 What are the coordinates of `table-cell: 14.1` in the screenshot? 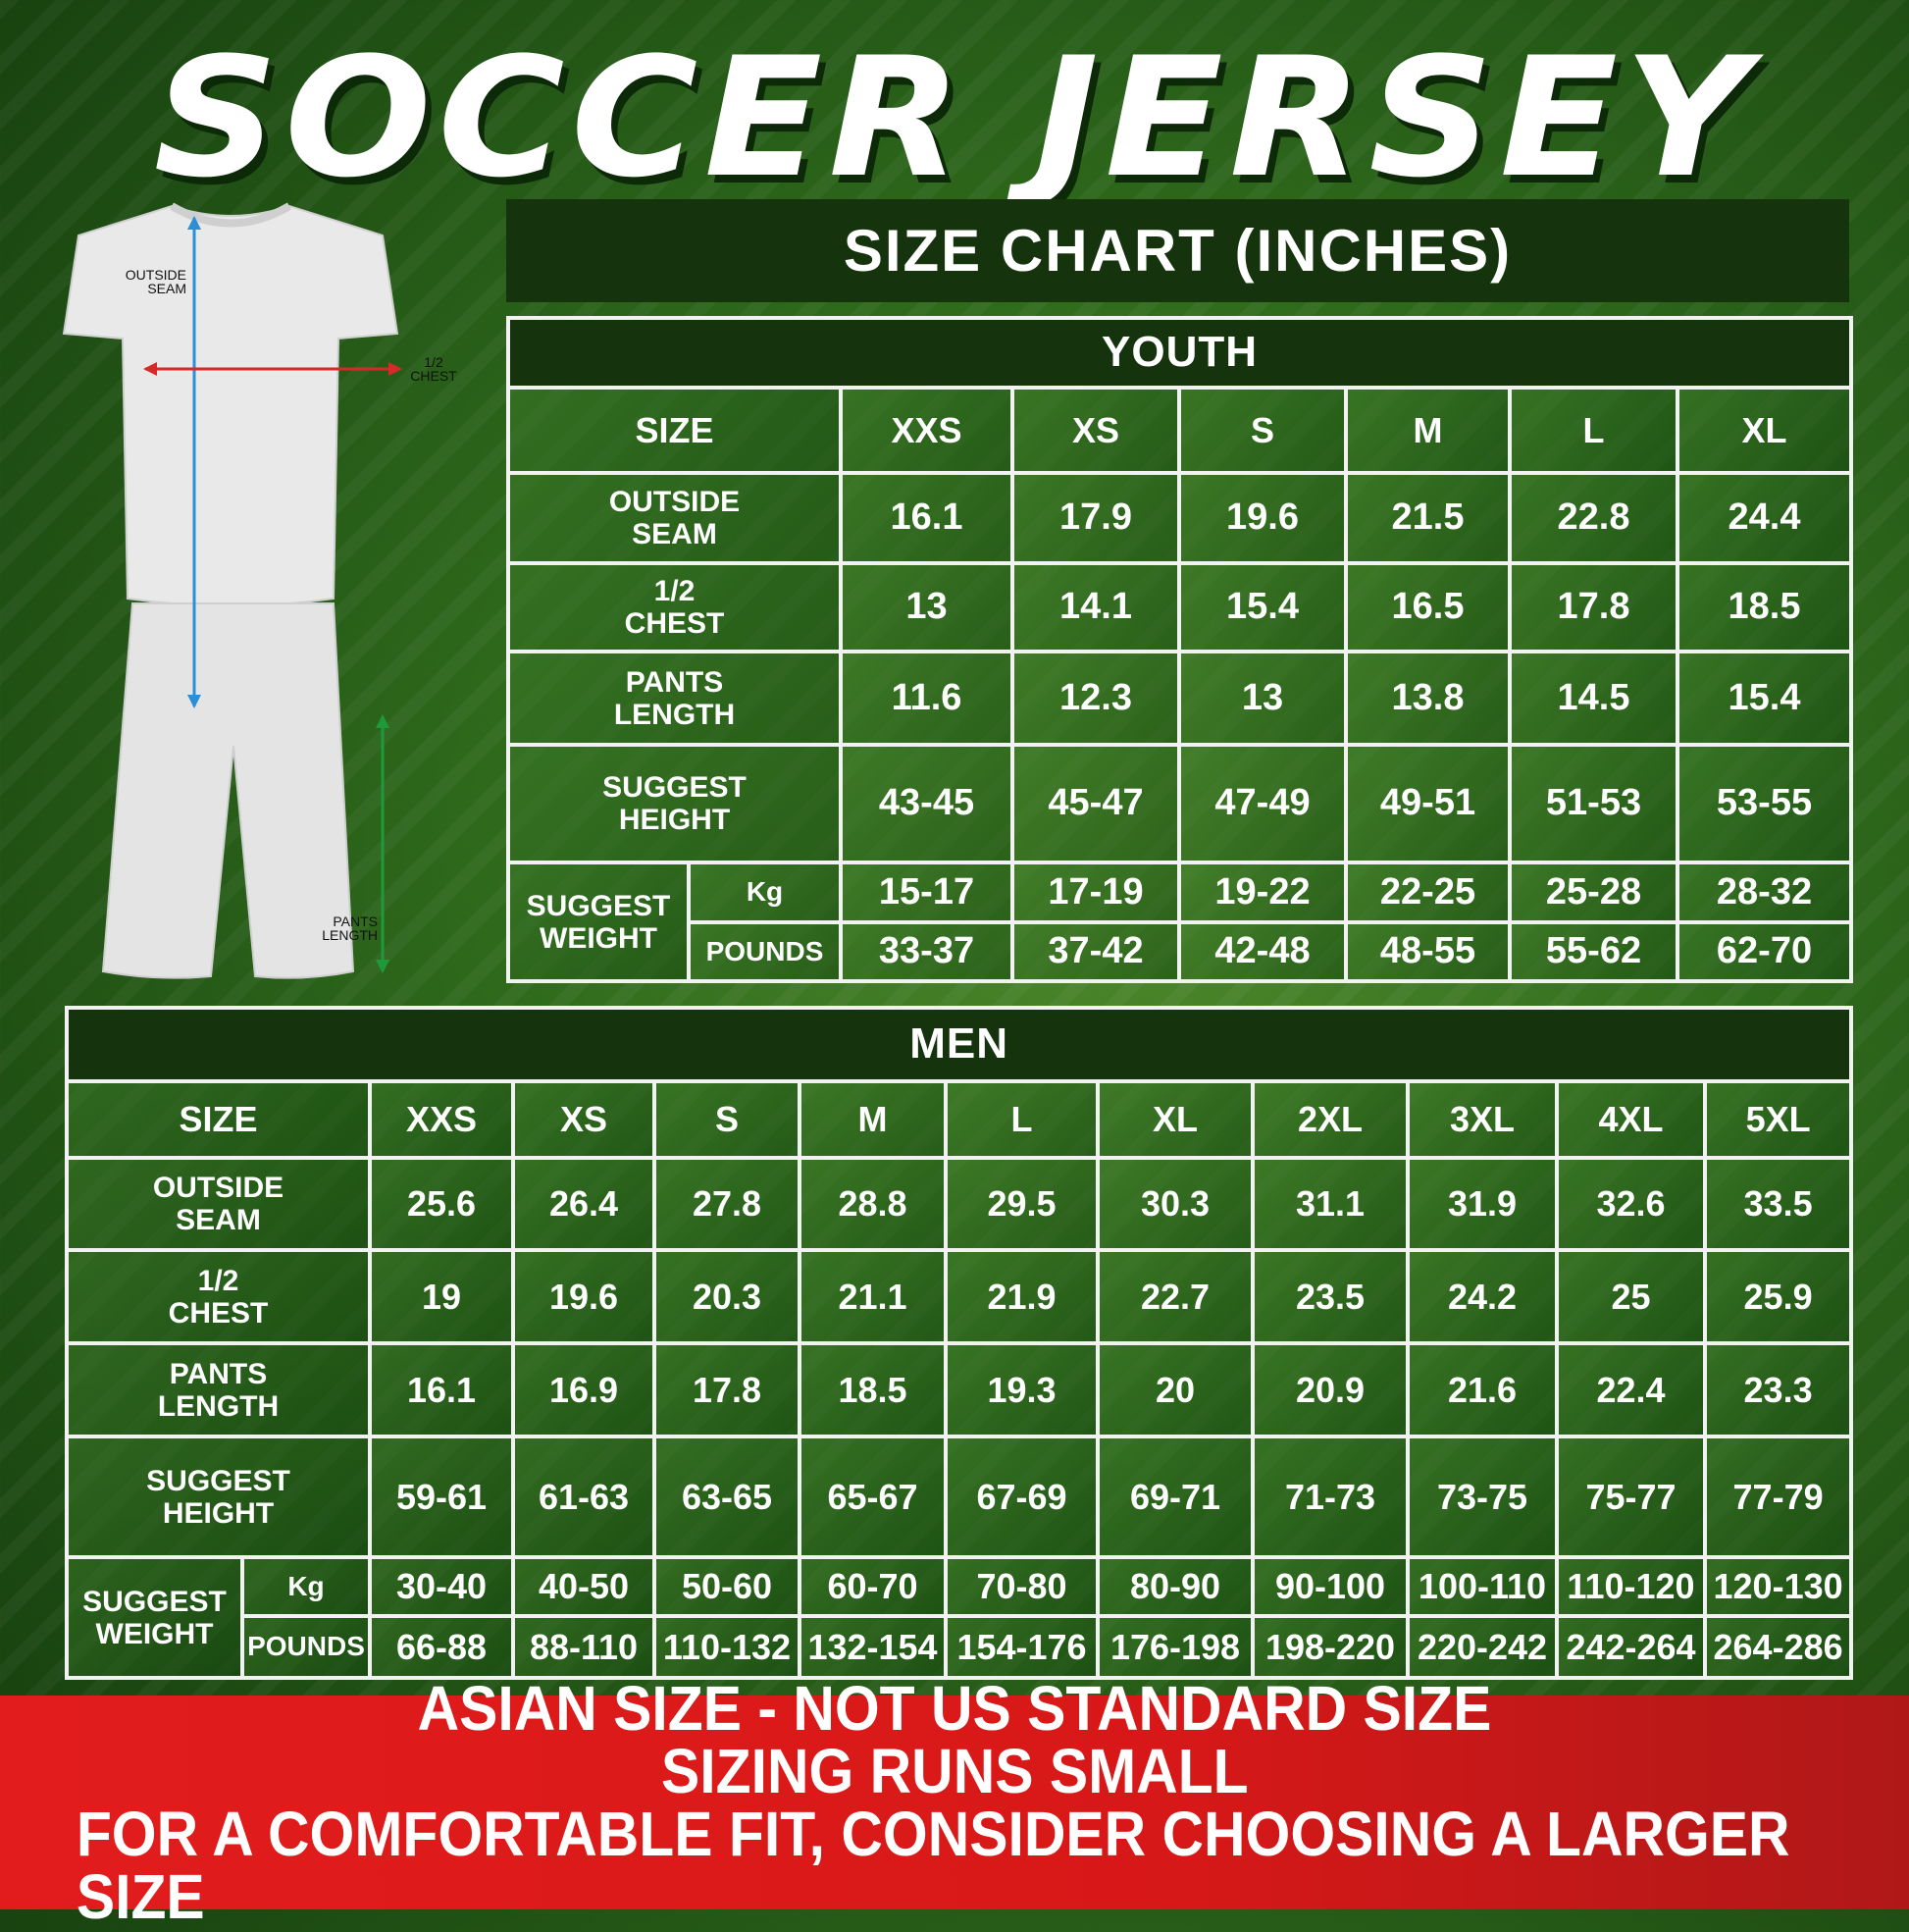 It's located at (1095, 607).